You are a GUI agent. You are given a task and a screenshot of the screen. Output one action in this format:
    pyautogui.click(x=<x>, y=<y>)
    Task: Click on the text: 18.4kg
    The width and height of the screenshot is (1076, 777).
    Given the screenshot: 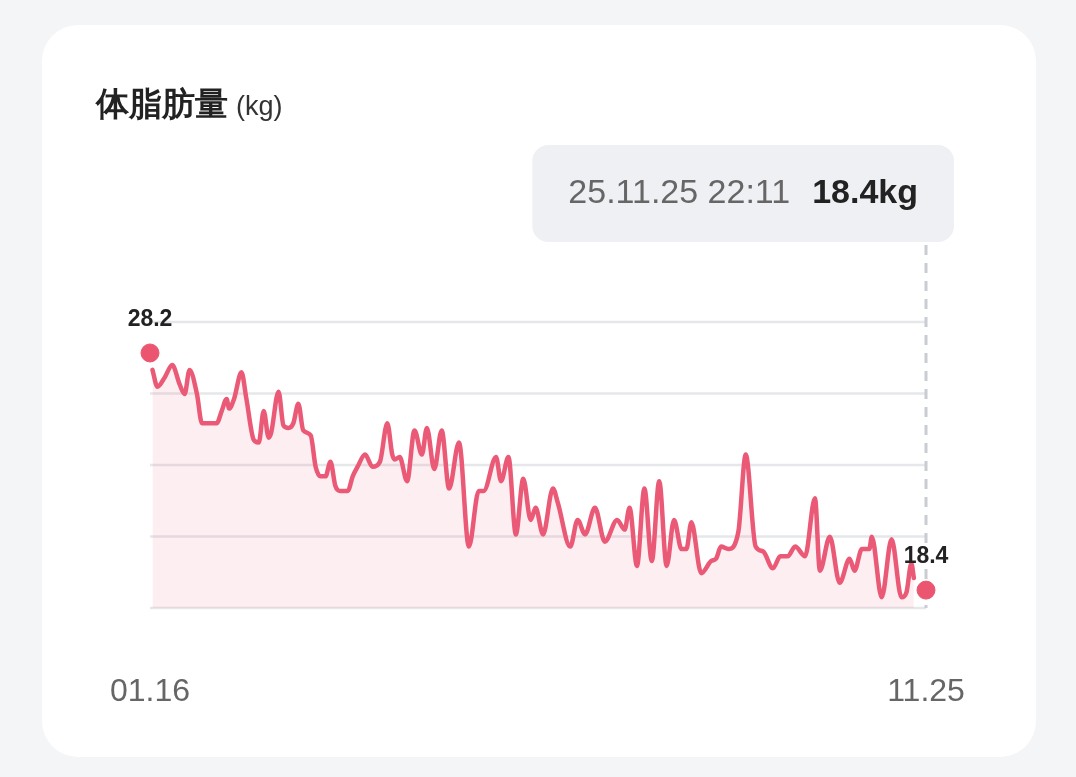 What is the action you would take?
    pyautogui.click(x=865, y=190)
    